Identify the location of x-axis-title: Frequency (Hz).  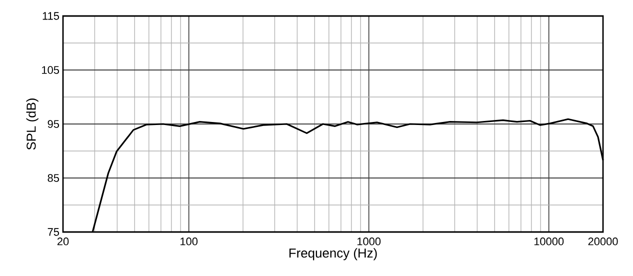
(333, 254).